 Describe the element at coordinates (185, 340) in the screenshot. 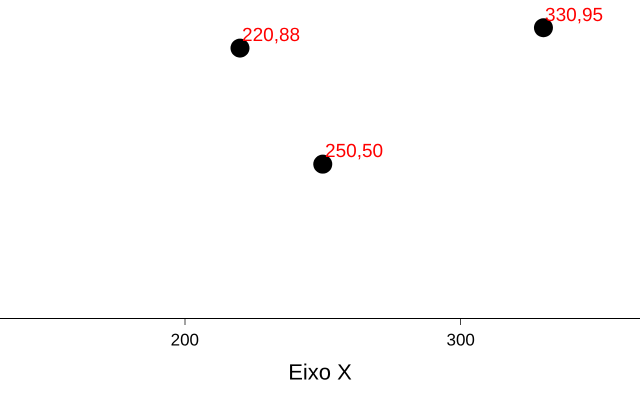

I see `x-tick-label: 200` at that location.